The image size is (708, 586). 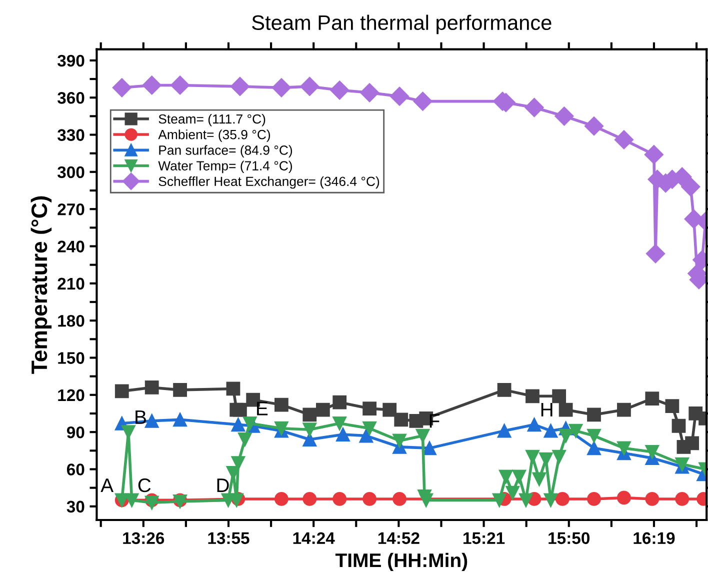 I want to click on y-tick-label: 90, so click(x=75, y=432).